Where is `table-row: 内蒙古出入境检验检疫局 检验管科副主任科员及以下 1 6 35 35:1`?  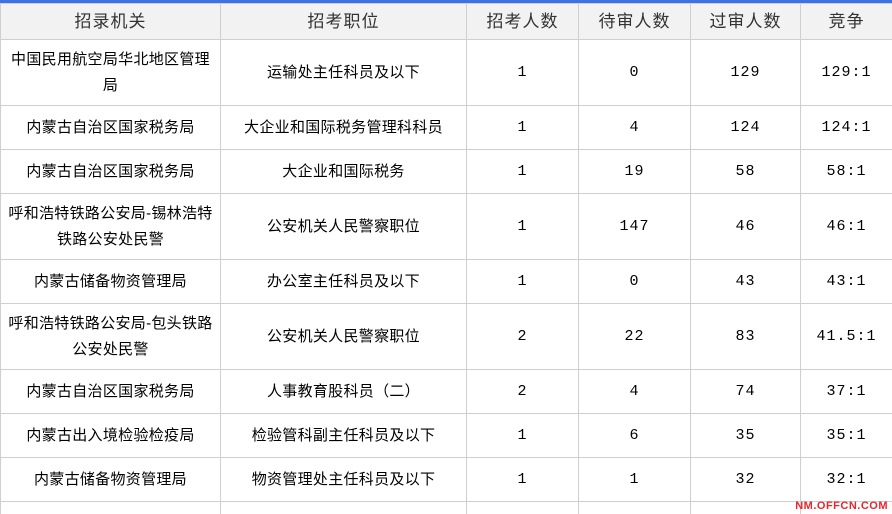 table-row: 内蒙古出入境检验检疫局 检验管科副主任科员及以下 1 6 35 35:1 is located at coordinates (446, 435).